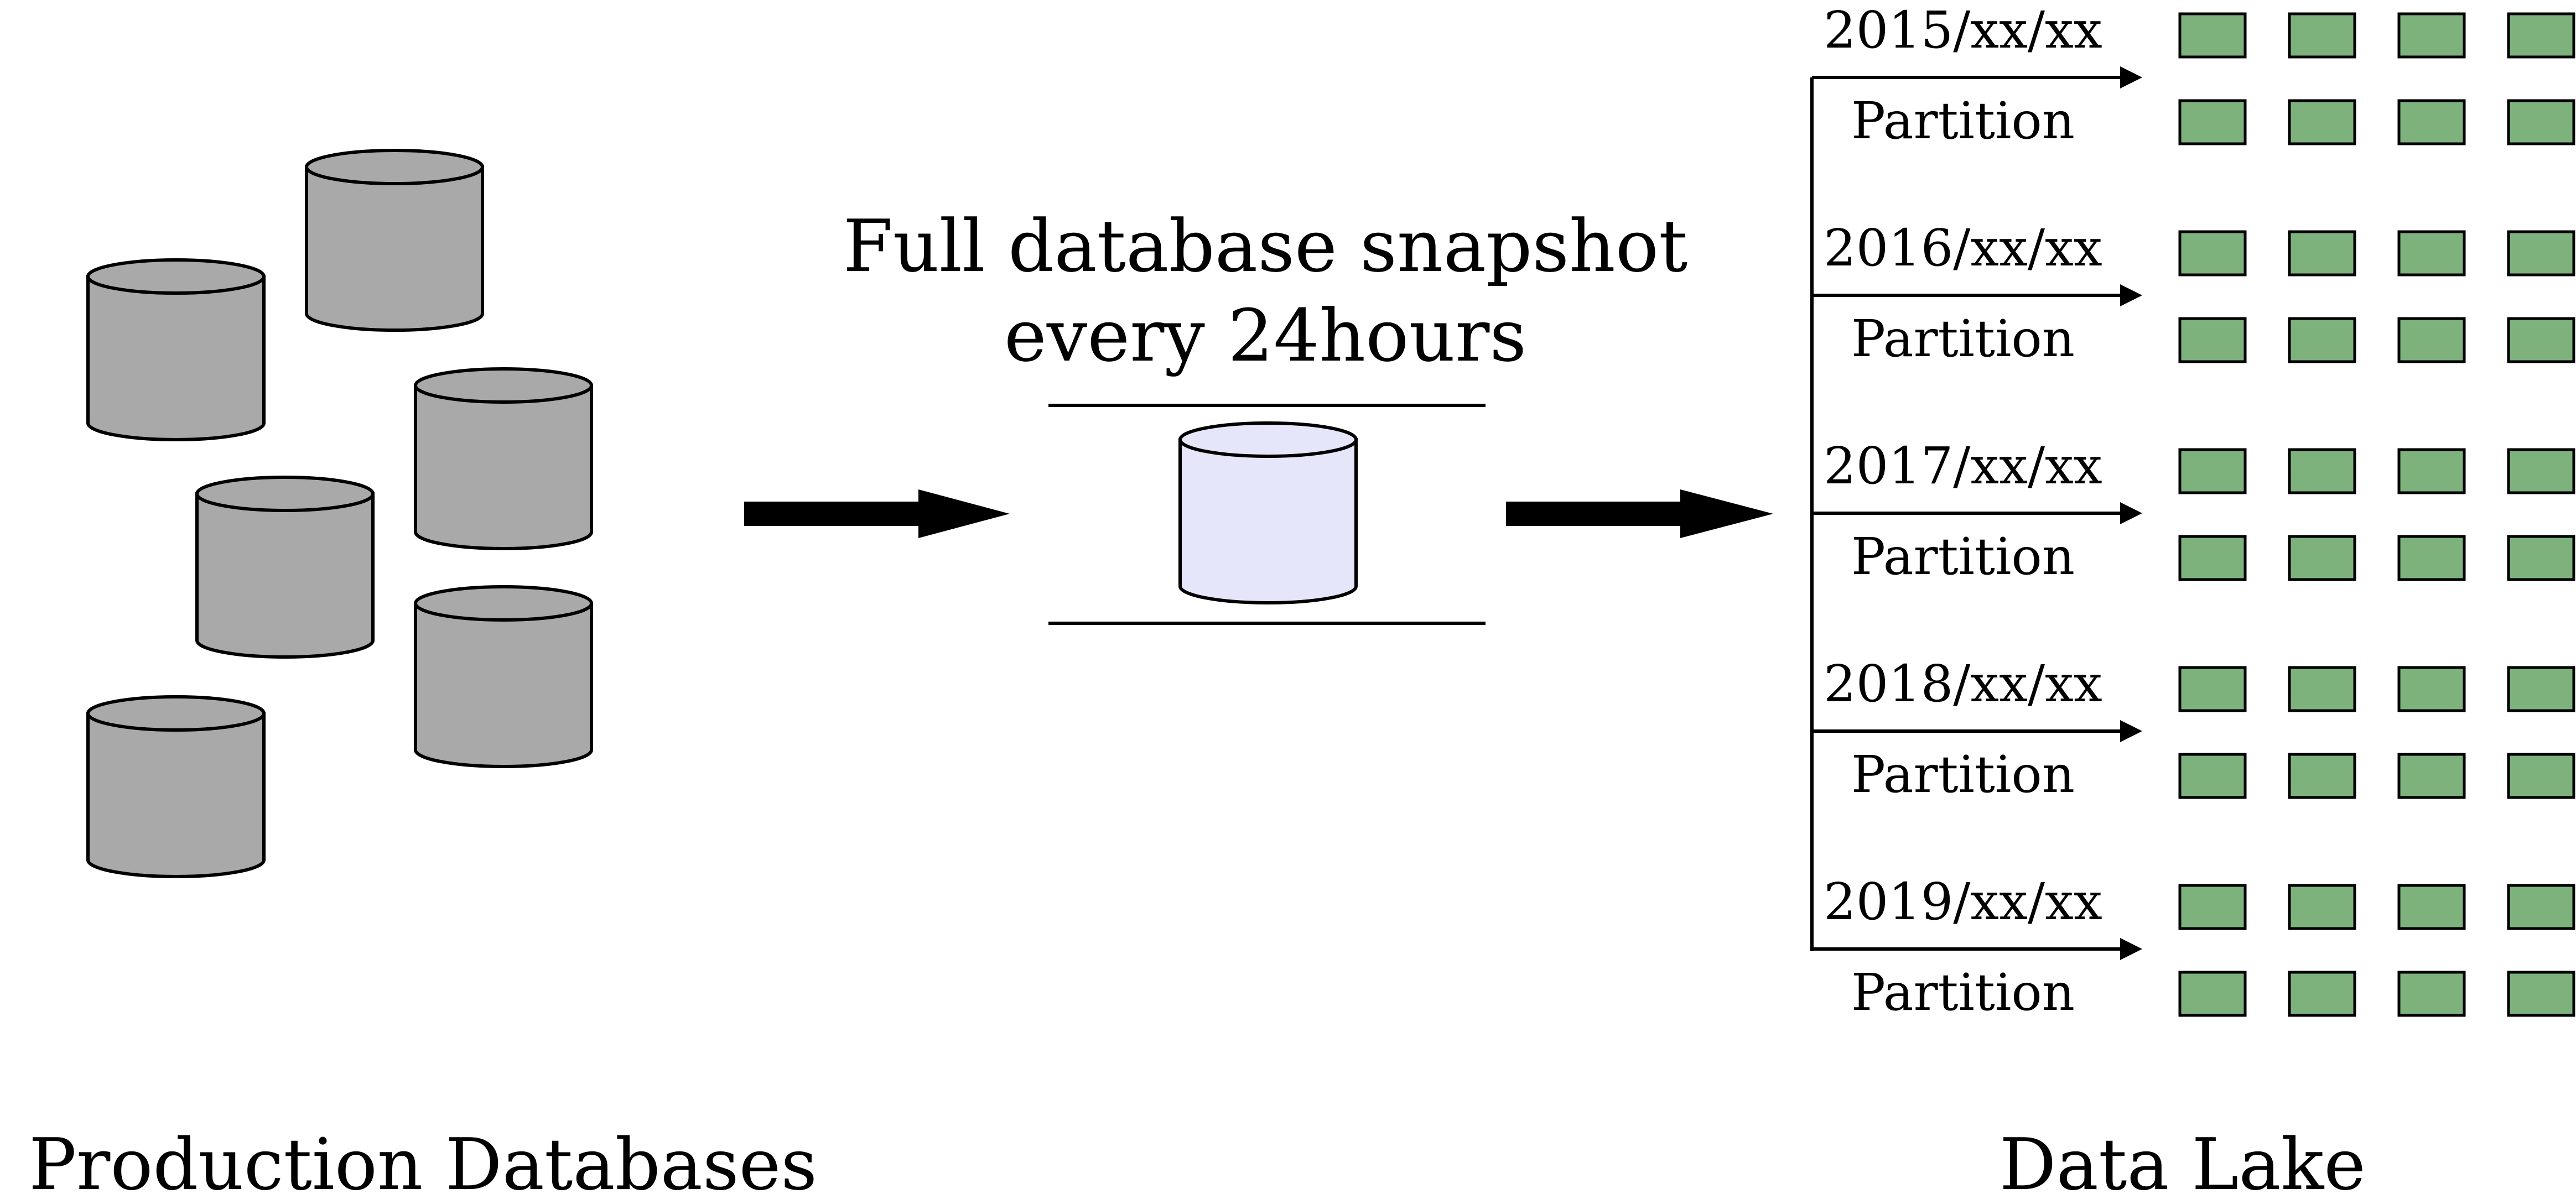 Image resolution: width=2576 pixels, height=1194 pixels. What do you see at coordinates (2193, 75) in the screenshot?
I see `partition-row: 2015/xx/xx Partition` at bounding box center [2193, 75].